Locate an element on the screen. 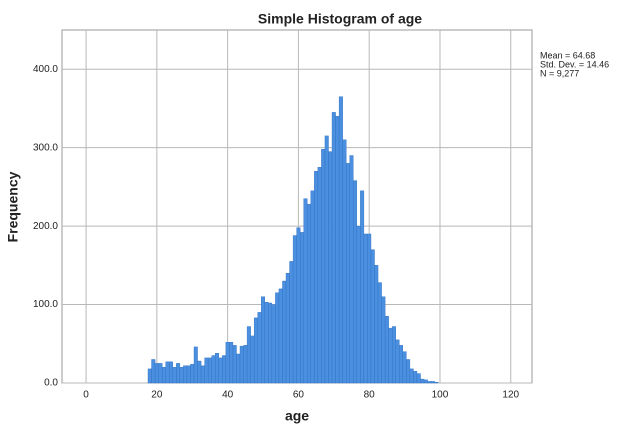 This screenshot has height=437, width=640. x-tick-label: 80 is located at coordinates (370, 395).